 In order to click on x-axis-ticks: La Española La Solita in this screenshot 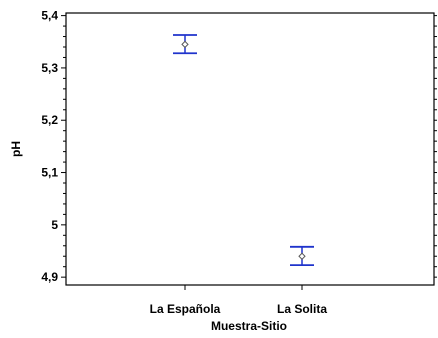, I will do `click(238, 300)`.